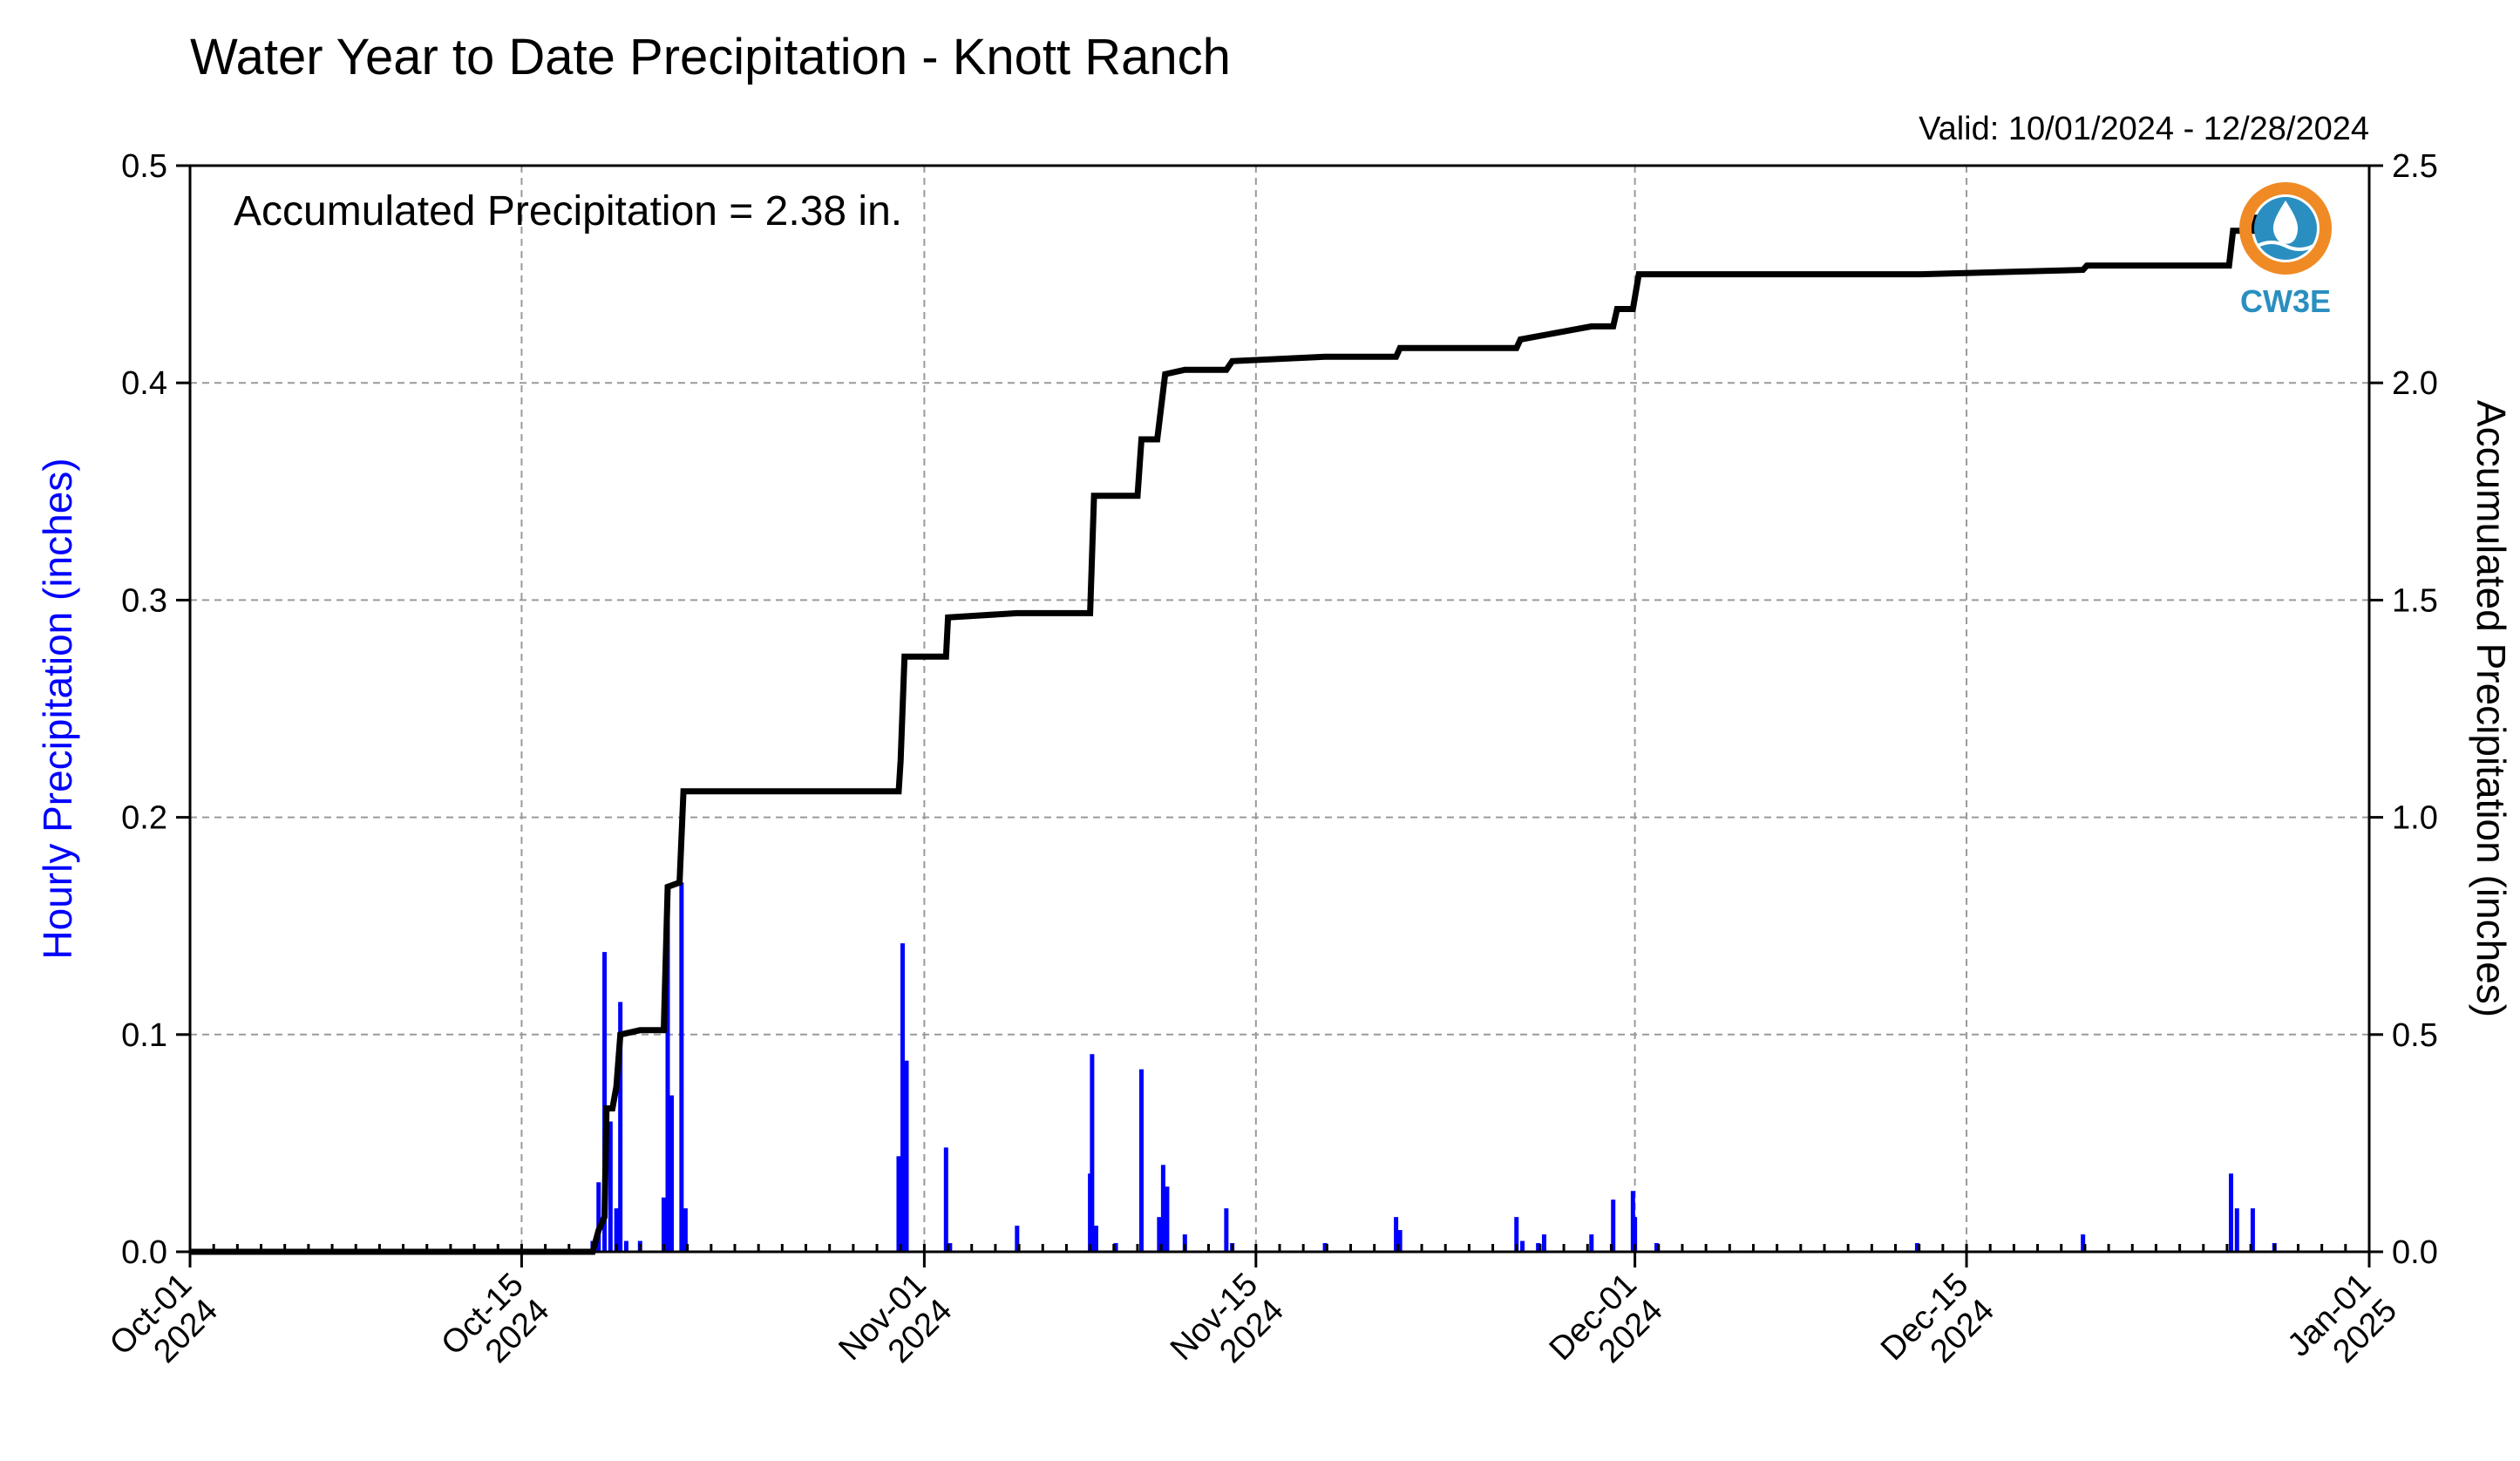  What do you see at coordinates (1227, 1330) in the screenshot?
I see `x-tick-label: Nov-152024` at bounding box center [1227, 1330].